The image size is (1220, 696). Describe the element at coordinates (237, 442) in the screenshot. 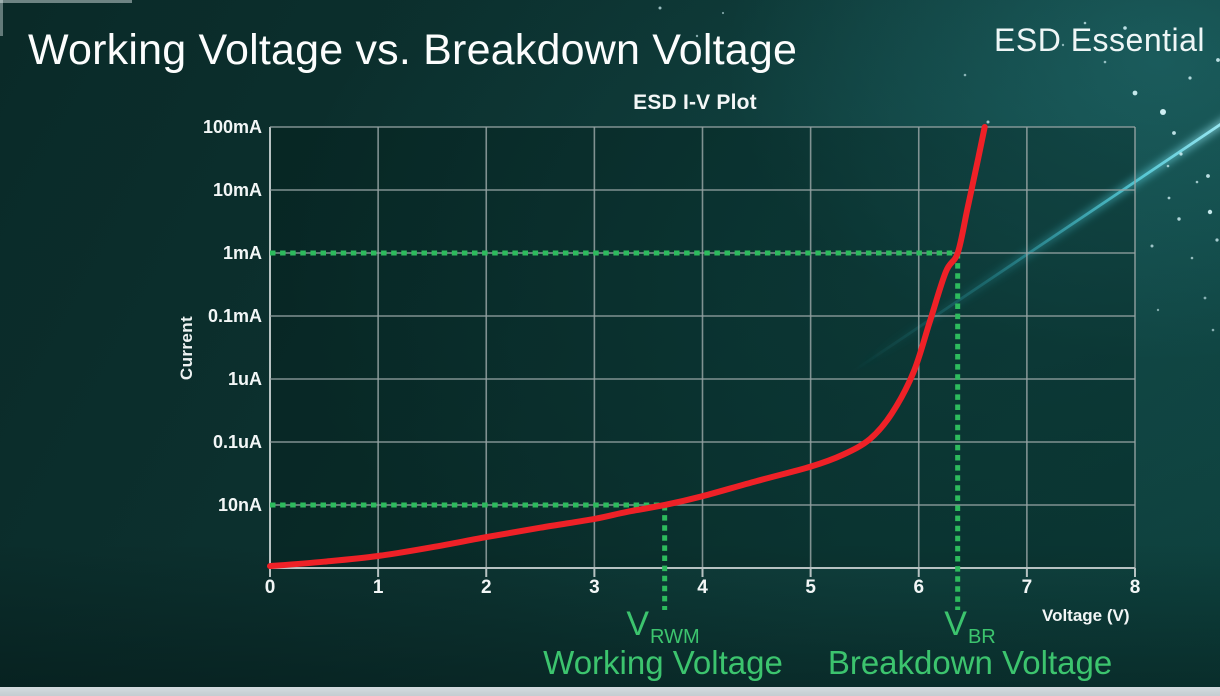

I see `y-tick-label: 0.1uA` at that location.